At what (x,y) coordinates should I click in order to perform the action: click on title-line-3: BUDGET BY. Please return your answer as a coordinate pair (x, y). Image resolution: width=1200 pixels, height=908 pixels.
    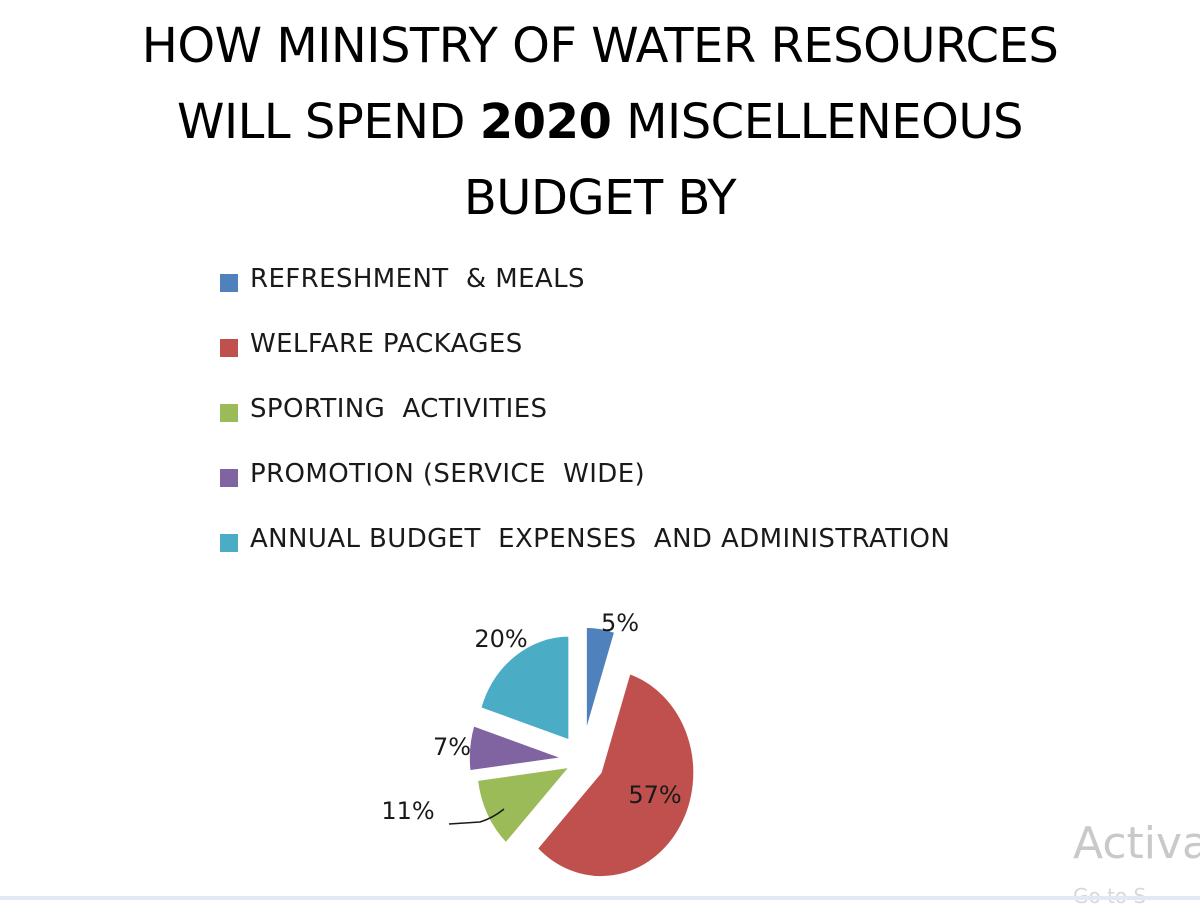
    Looking at the image, I should click on (600, 198).